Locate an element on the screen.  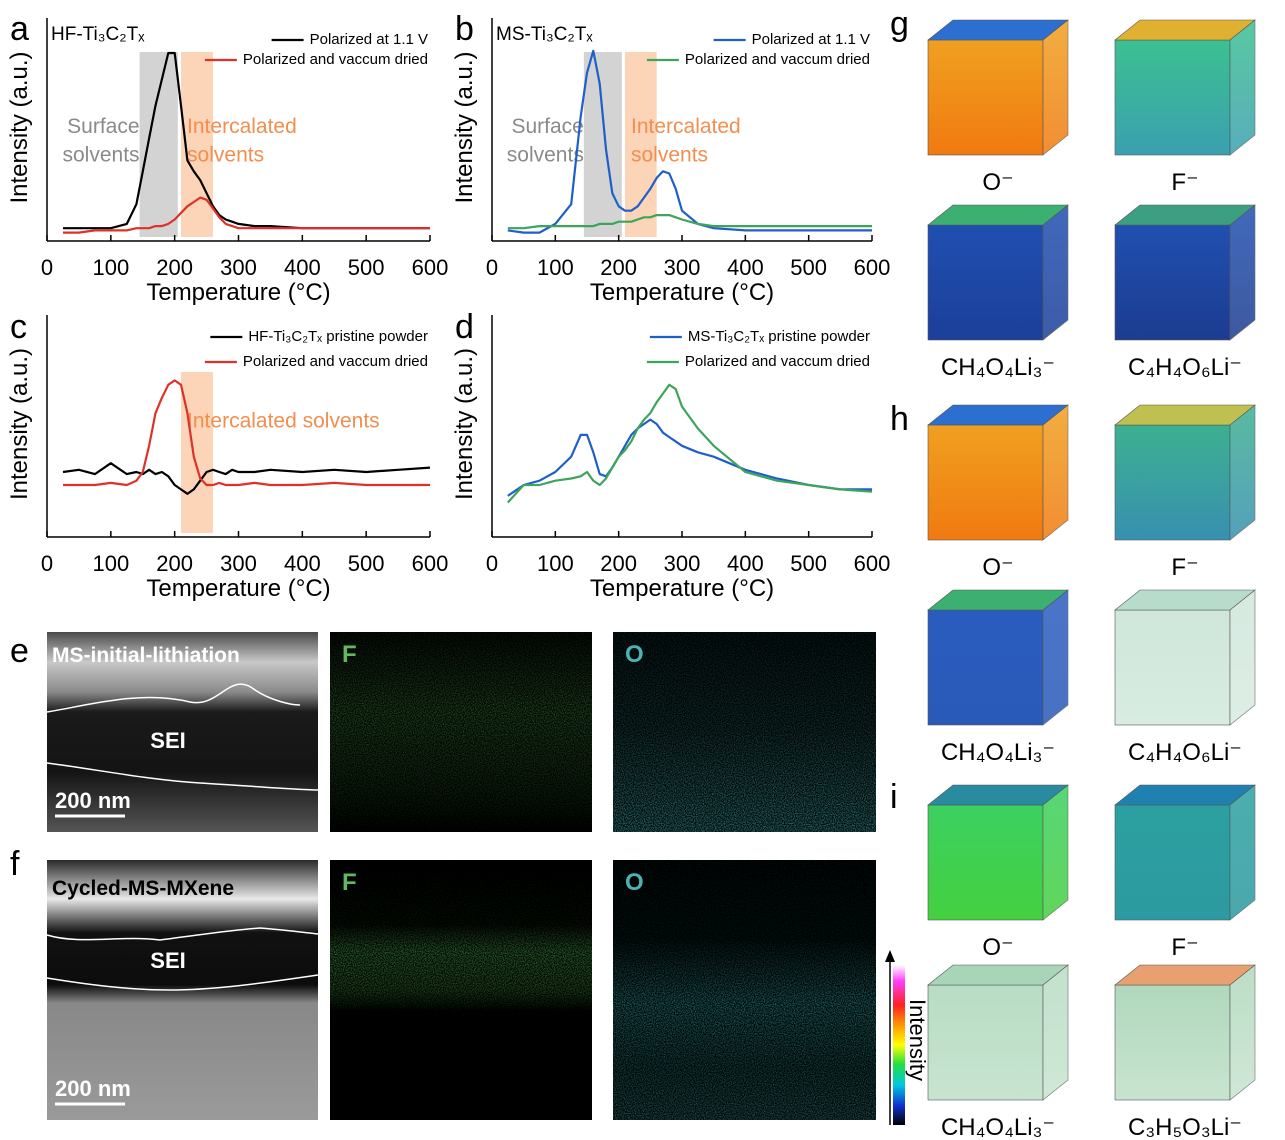
cube-label: C₃H₅O₃Li⁻ is located at coordinates (1185, 1127).